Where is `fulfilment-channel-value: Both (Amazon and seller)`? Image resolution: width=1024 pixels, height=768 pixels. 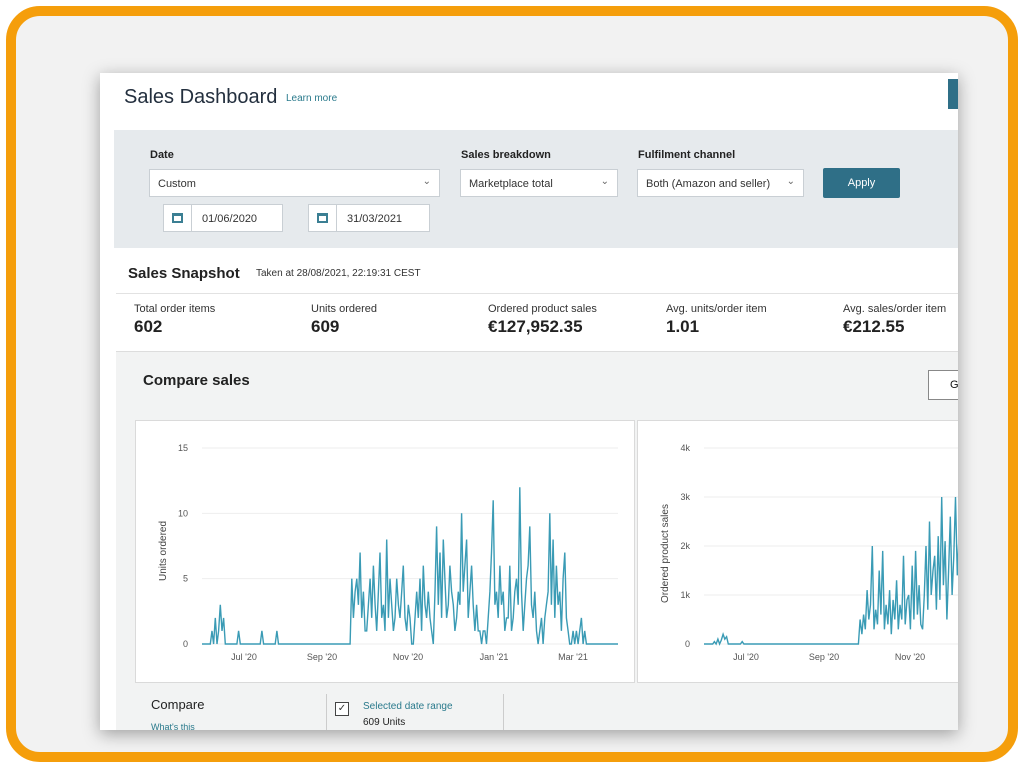
fulfilment-channel-value: Both (Amazon and seller) is located at coordinates (708, 184).